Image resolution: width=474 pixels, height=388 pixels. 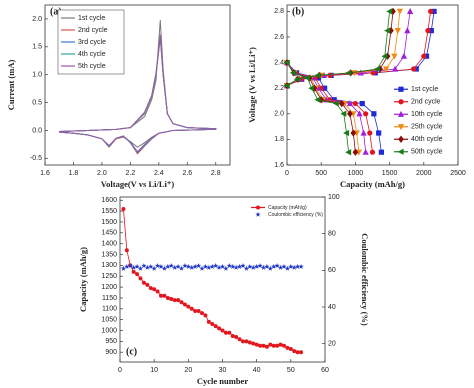 I want to click on x-tick-label: 2.2, so click(x=131, y=173).